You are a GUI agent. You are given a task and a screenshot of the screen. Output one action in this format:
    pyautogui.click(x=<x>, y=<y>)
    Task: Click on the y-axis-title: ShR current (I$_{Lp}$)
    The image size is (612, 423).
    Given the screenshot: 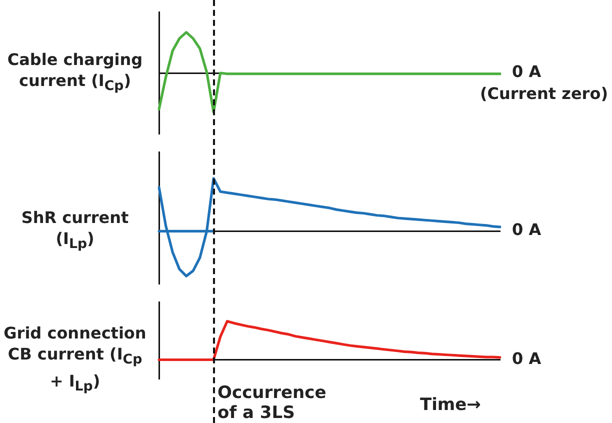 What is the action you would take?
    pyautogui.click(x=75, y=230)
    